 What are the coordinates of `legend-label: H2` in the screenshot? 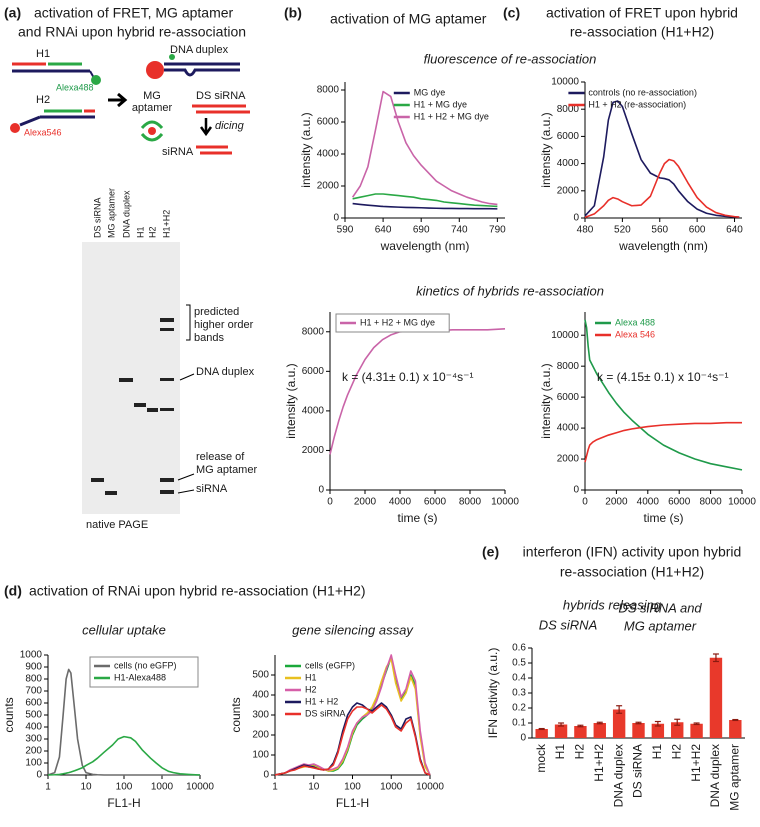 It's located at (311, 689).